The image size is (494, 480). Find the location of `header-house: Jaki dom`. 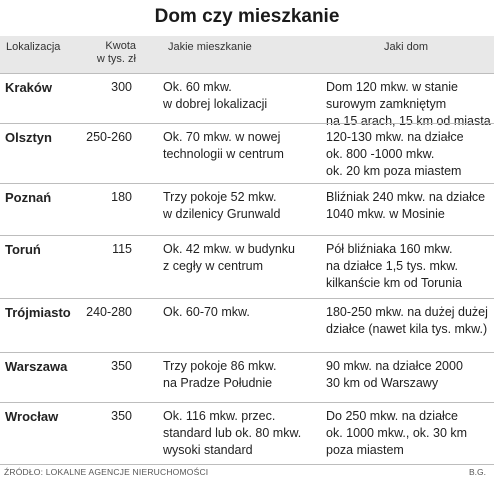

header-house: Jaki dom is located at coordinates (406, 47).